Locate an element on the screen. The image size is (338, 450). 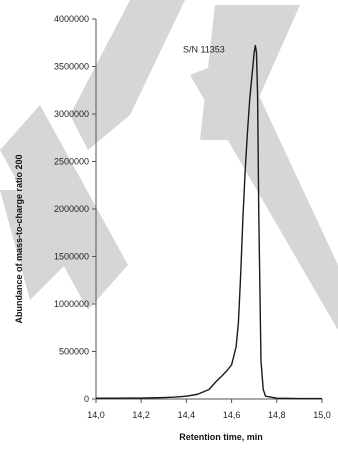
y-axis-title: Abundance of mass-to-charge ratio 200 is located at coordinates (19, 238).